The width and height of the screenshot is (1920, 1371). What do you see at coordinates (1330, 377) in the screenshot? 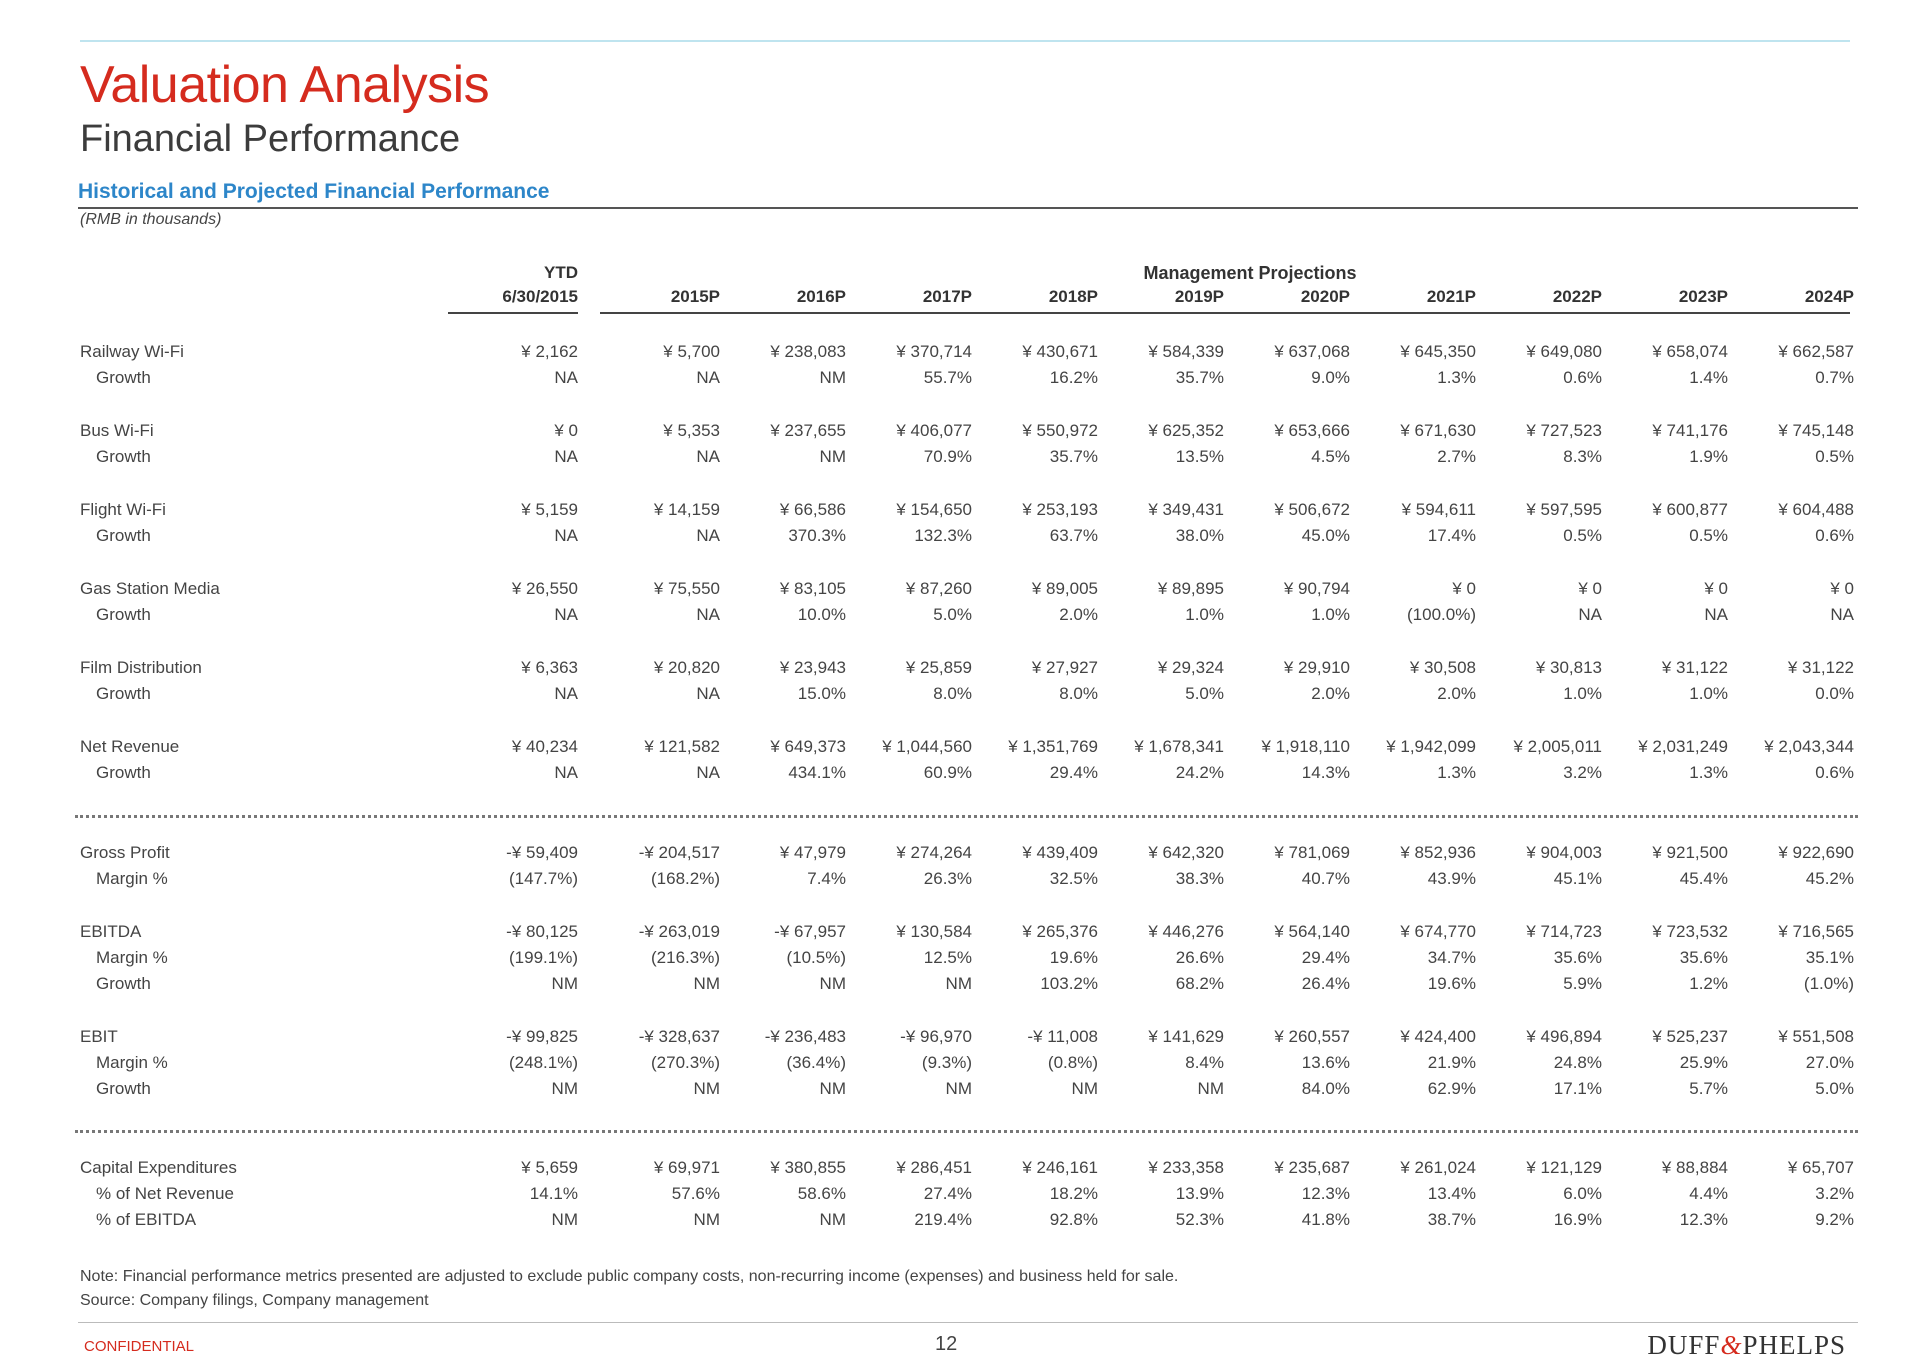
I see `table-cell: 9.0%` at bounding box center [1330, 377].